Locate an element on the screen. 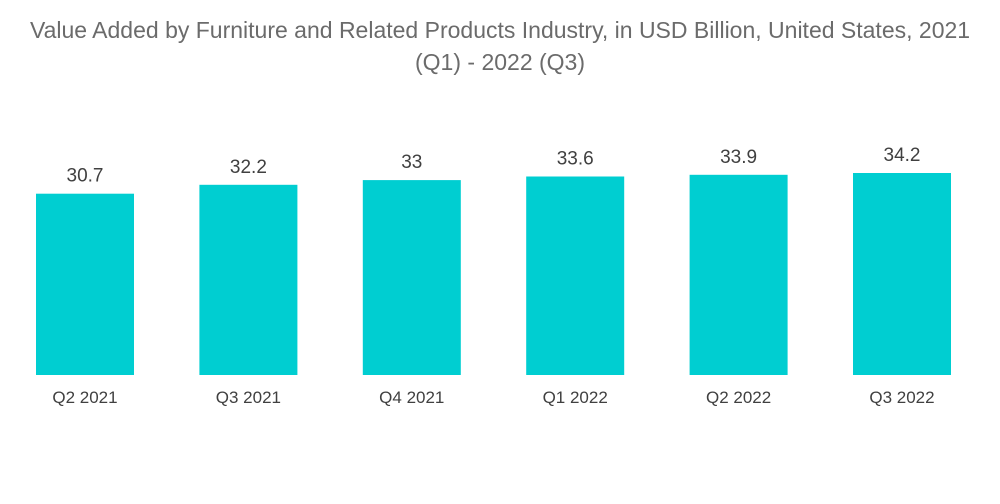  value-label: 30.7 is located at coordinates (85, 176).